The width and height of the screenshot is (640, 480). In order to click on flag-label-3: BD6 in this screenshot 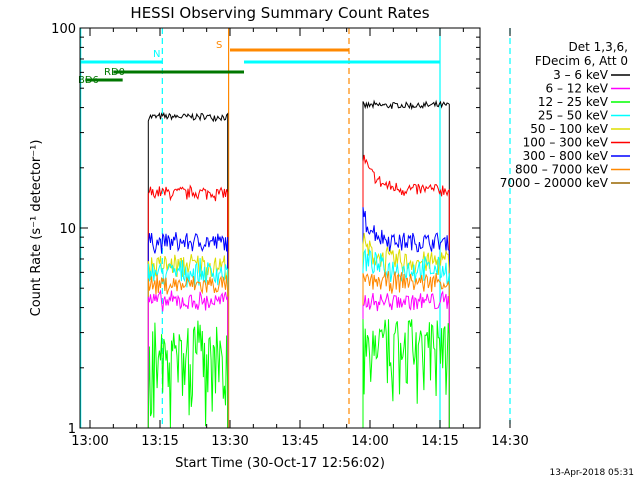, I will do `click(88, 80)`.